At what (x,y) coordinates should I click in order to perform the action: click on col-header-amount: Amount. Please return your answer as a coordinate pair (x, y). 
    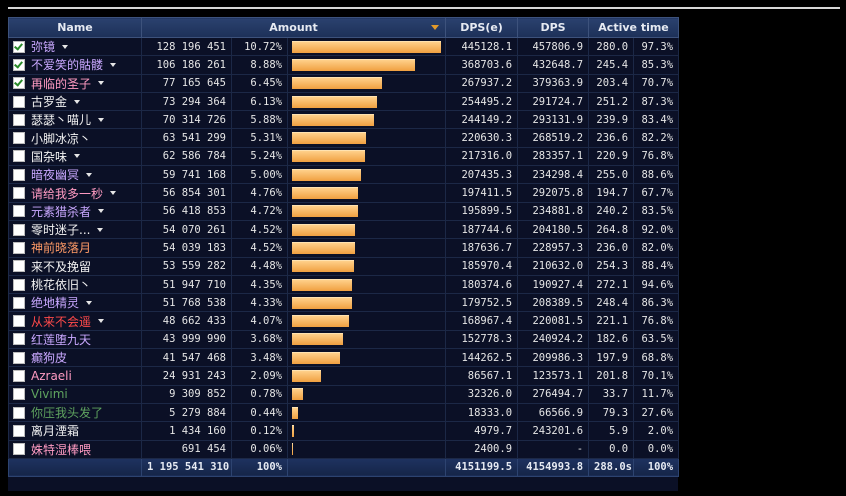
    Looking at the image, I should click on (293, 27).